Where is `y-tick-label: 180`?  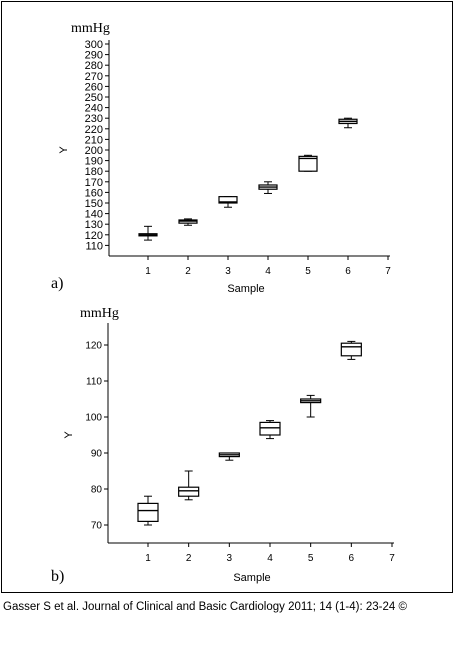
y-tick-label: 180 is located at coordinates (94, 172).